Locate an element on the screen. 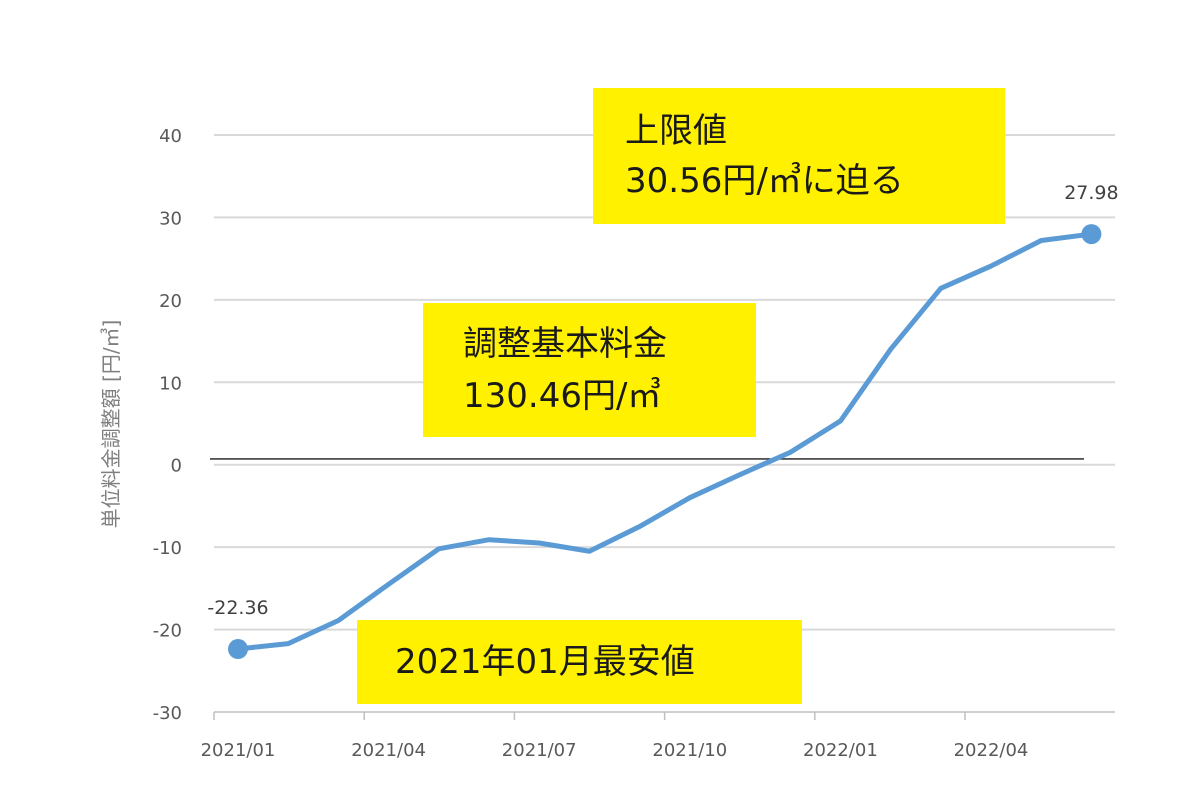 The width and height of the screenshot is (1200, 800). callout-line: 調整基本料金 is located at coordinates (565, 344).